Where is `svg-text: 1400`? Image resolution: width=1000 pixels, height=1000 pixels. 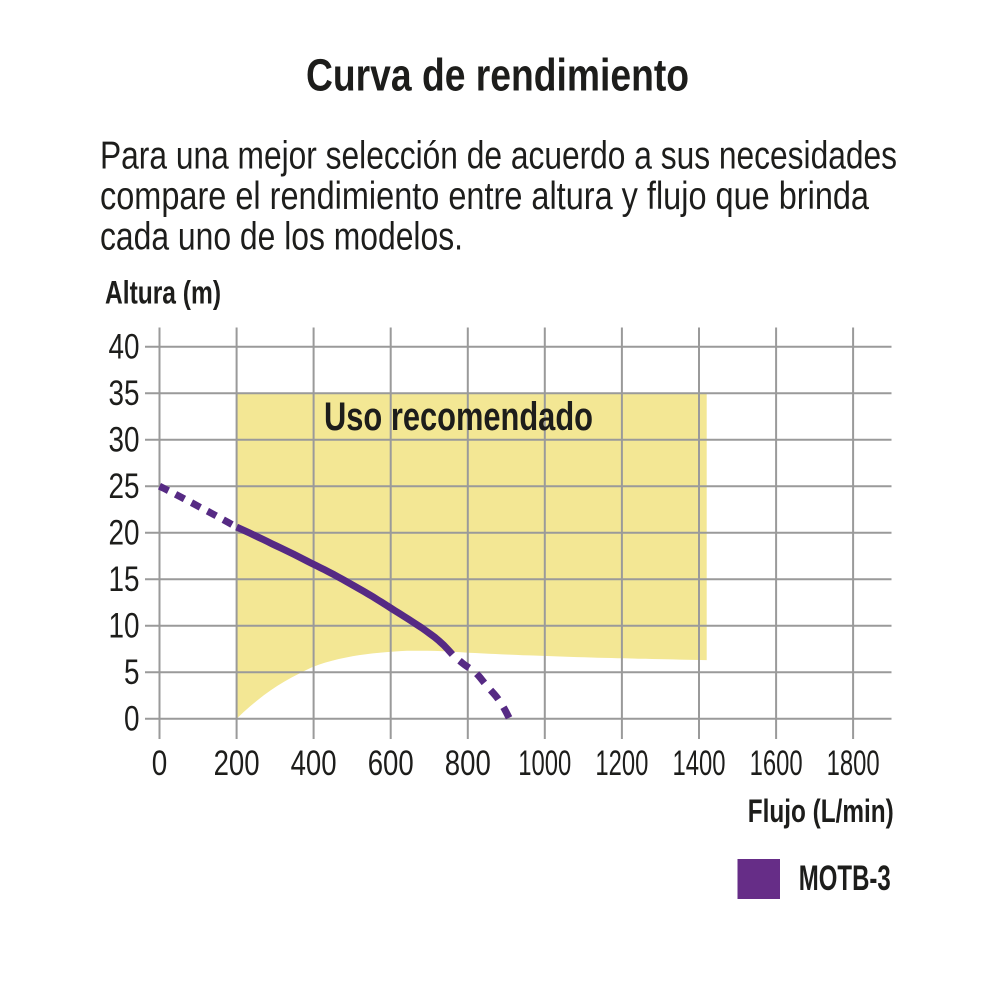
svg-text: 1400 is located at coordinates (699, 763).